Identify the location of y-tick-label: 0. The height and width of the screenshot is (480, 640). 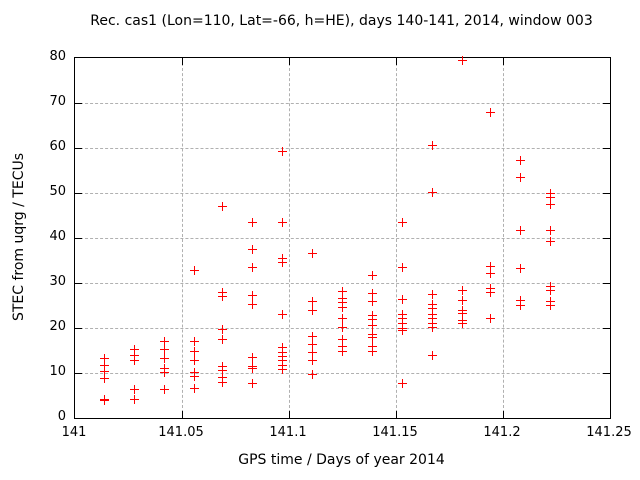
(61, 416).